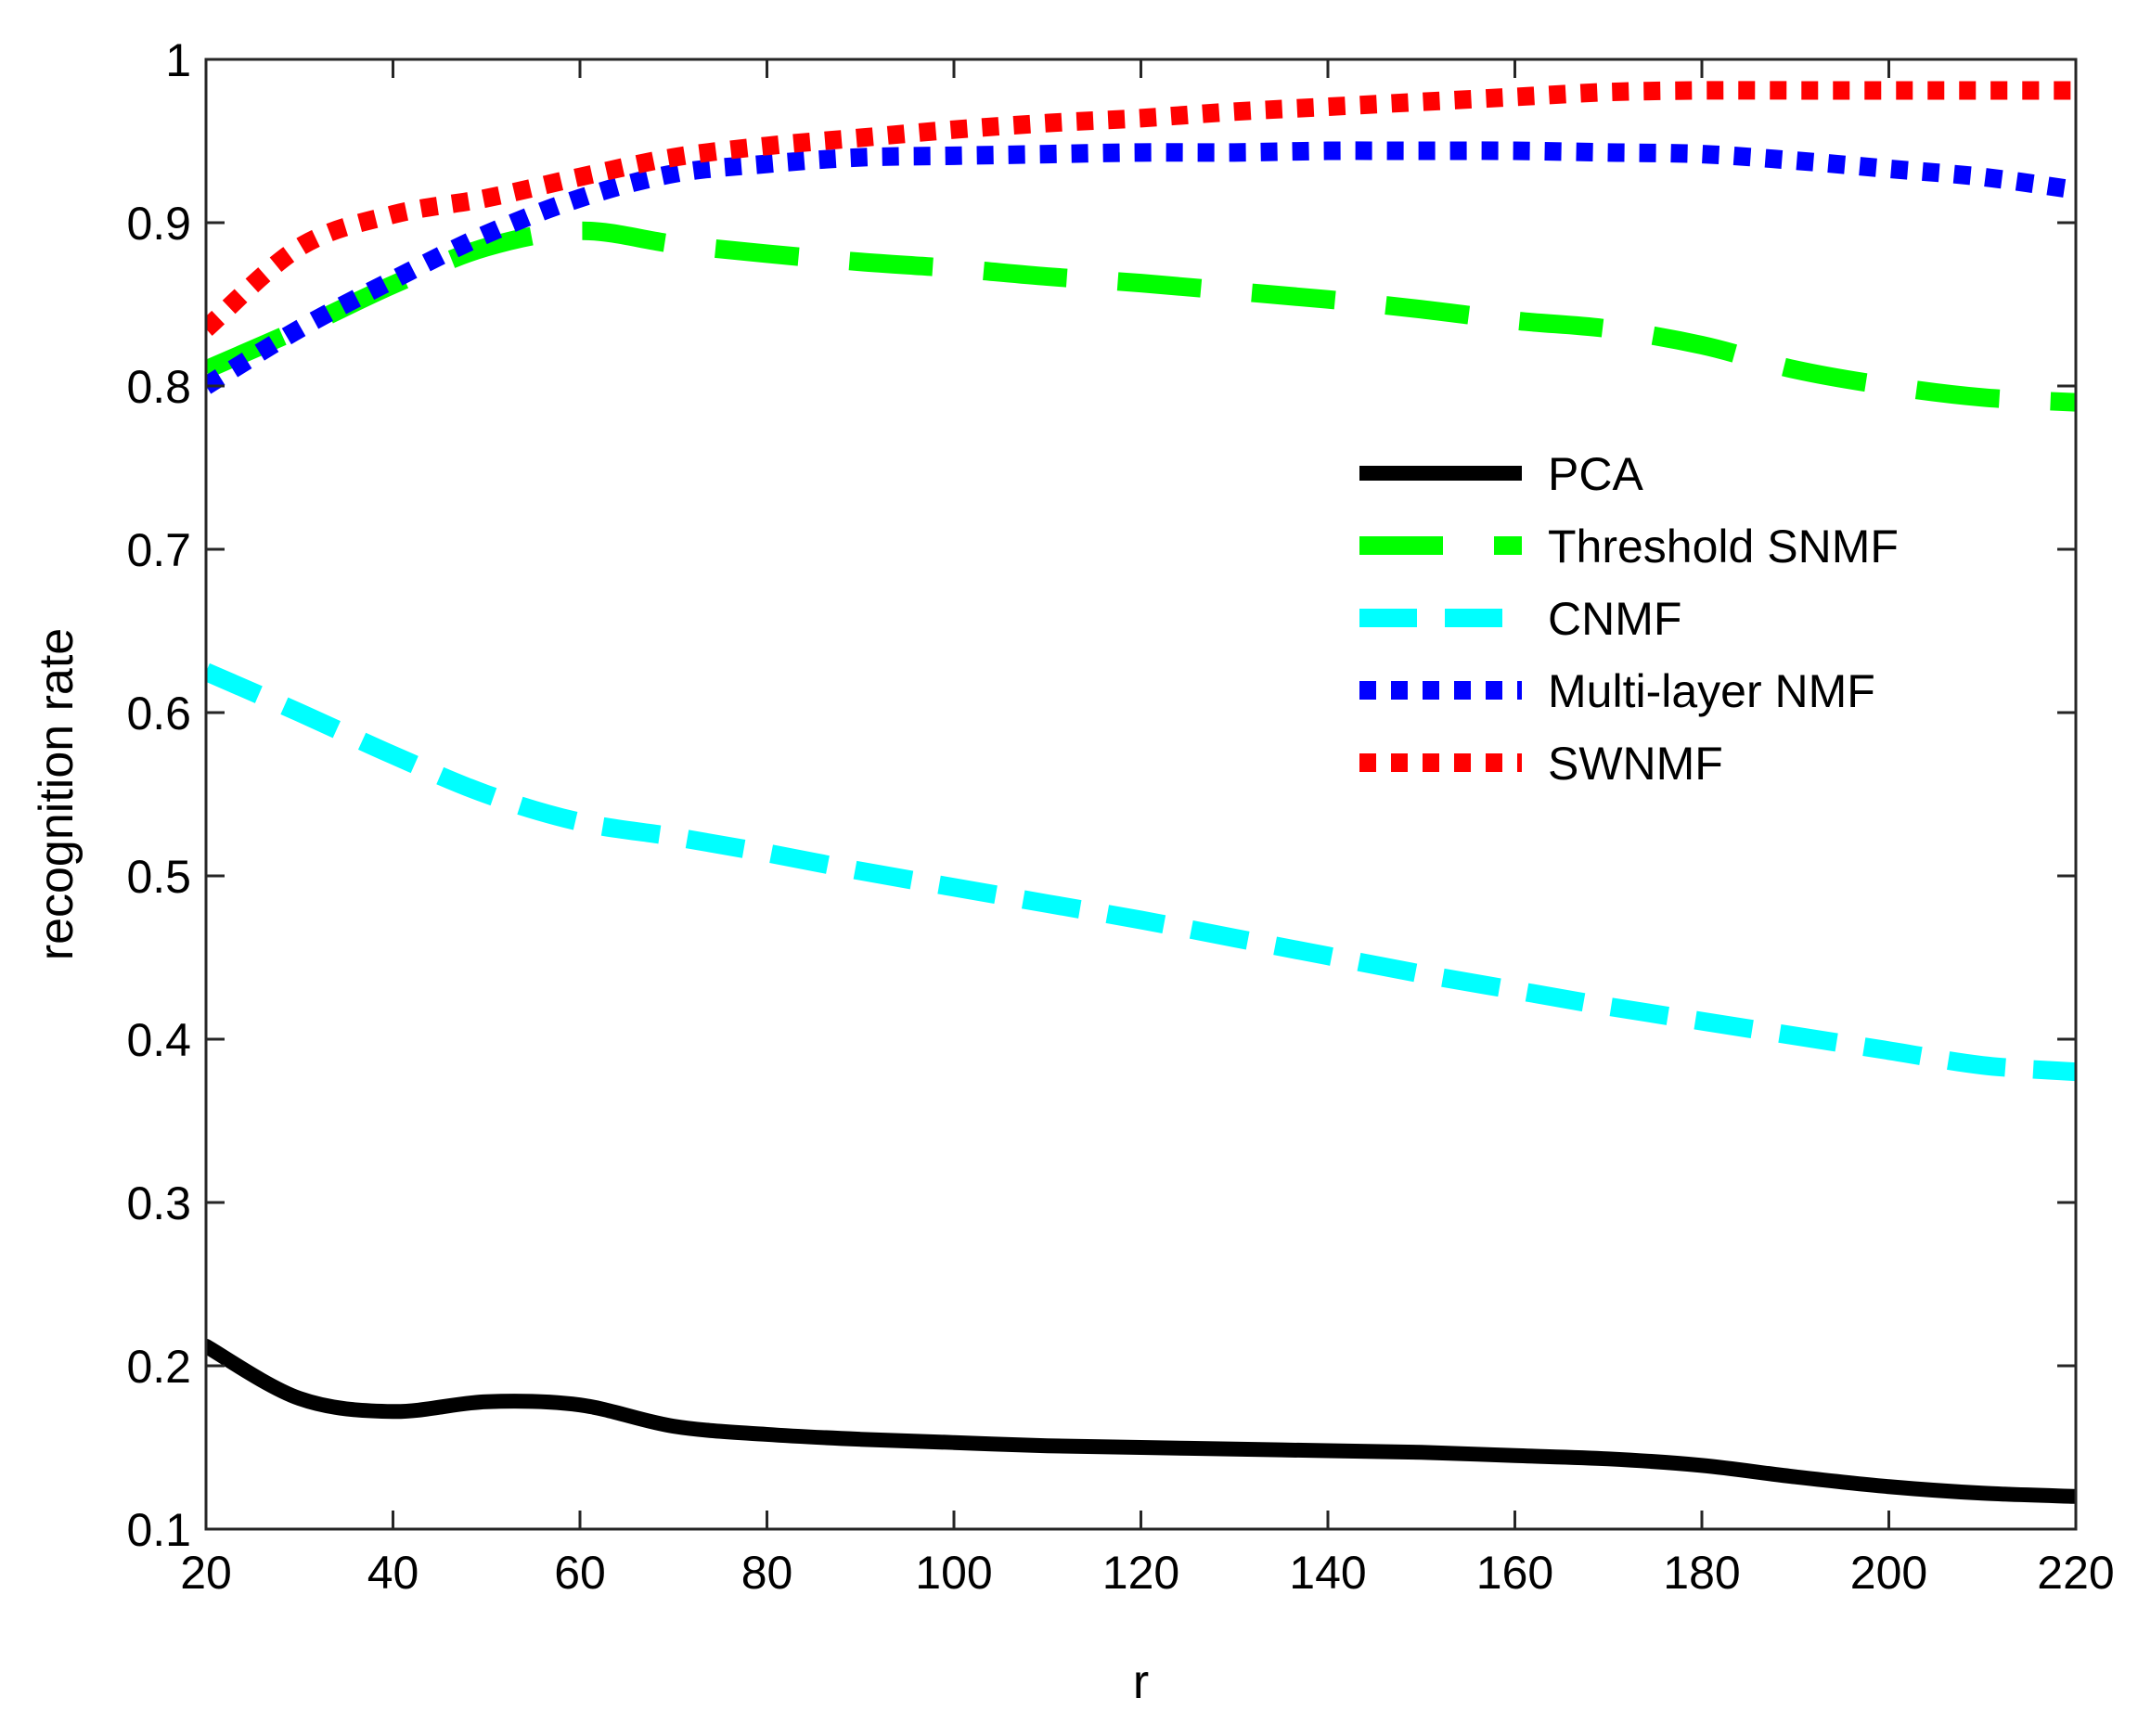 The height and width of the screenshot is (1736, 2138). I want to click on x-tick-label: 100, so click(954, 1573).